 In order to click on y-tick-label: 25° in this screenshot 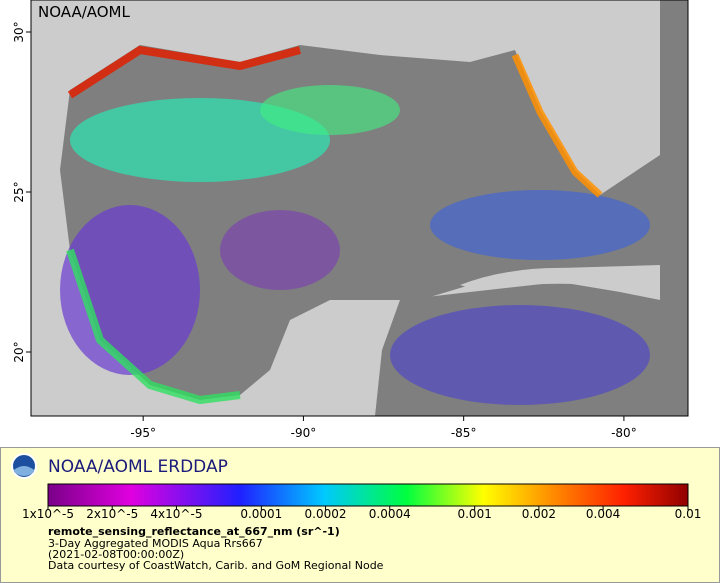, I will do `click(19, 191)`.